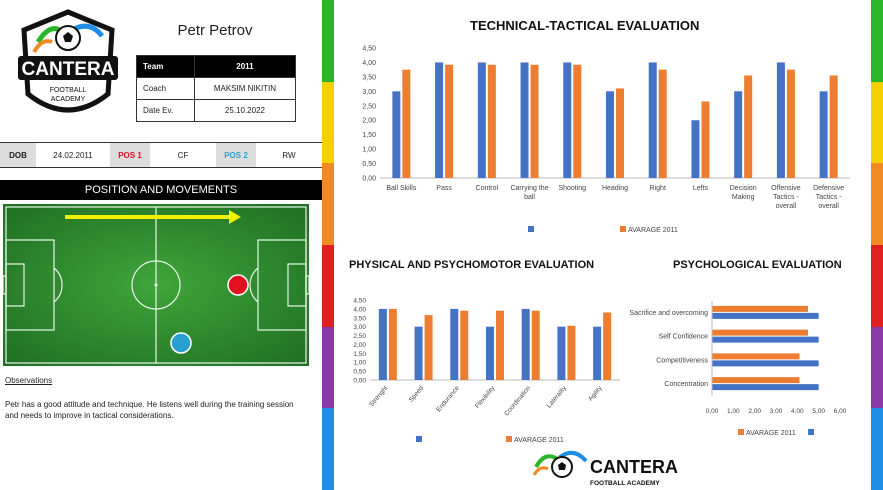 Image resolution: width=883 pixels, height=490 pixels. Describe the element at coordinates (540, 471) in the screenshot. I see `footer-swoosh-orange` at that location.